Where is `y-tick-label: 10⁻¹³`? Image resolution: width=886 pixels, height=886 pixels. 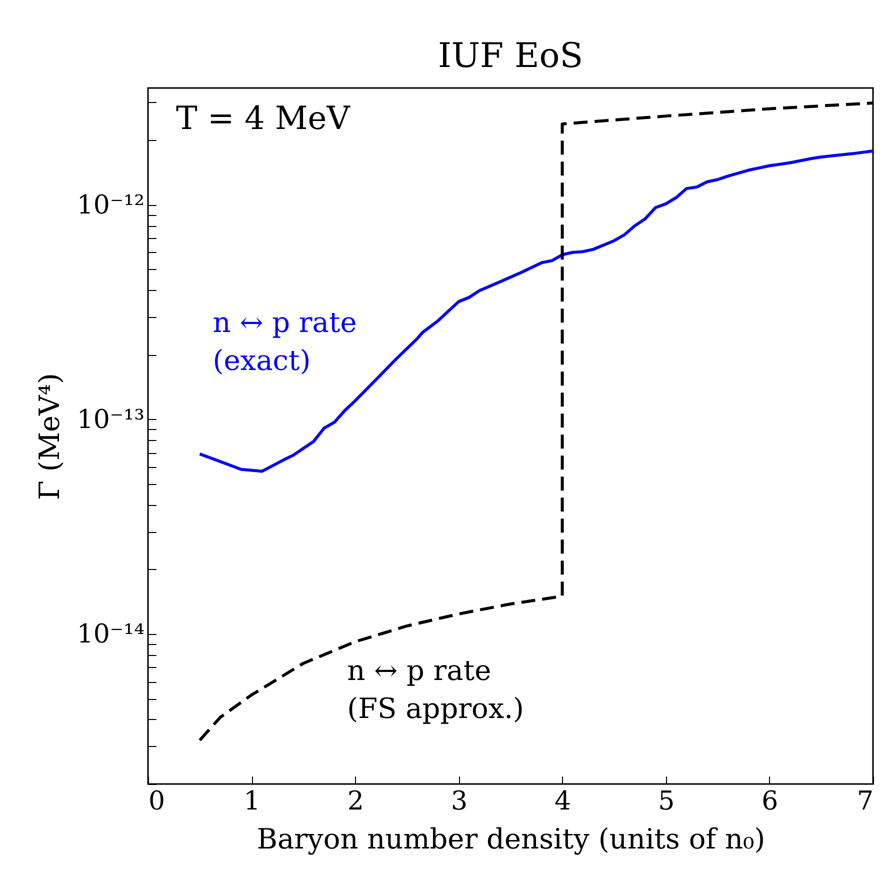
y-tick-label: 10⁻¹³ is located at coordinates (110, 419).